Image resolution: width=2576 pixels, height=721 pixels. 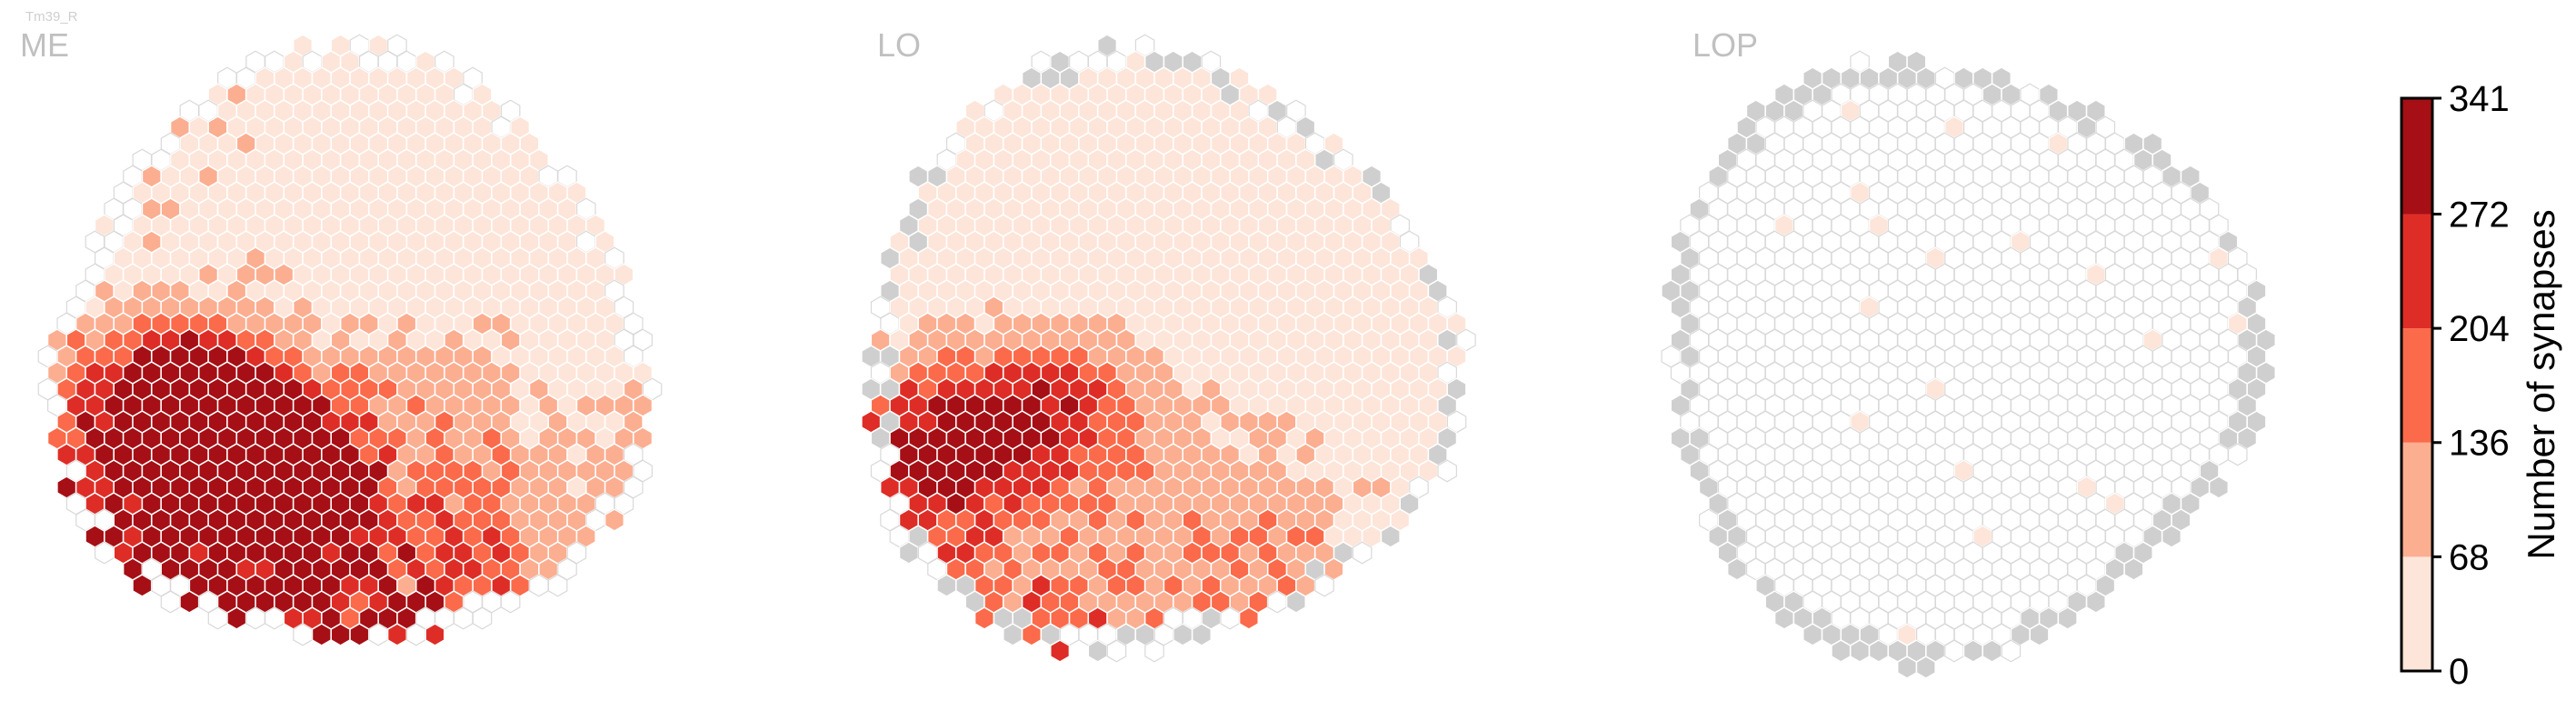 What do you see at coordinates (2480, 444) in the screenshot?
I see `colorbar-tick-label: 136` at bounding box center [2480, 444].